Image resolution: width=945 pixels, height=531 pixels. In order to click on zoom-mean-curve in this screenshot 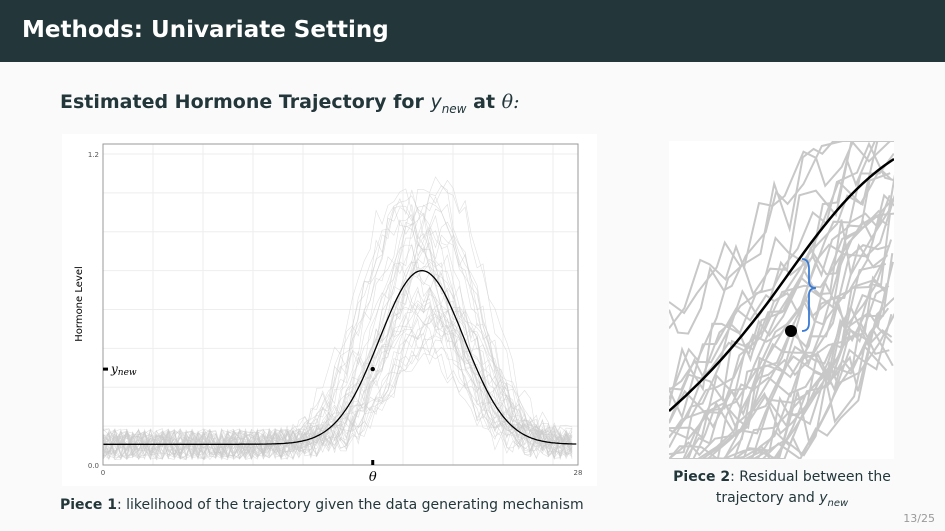, I will do `click(781, 284)`.